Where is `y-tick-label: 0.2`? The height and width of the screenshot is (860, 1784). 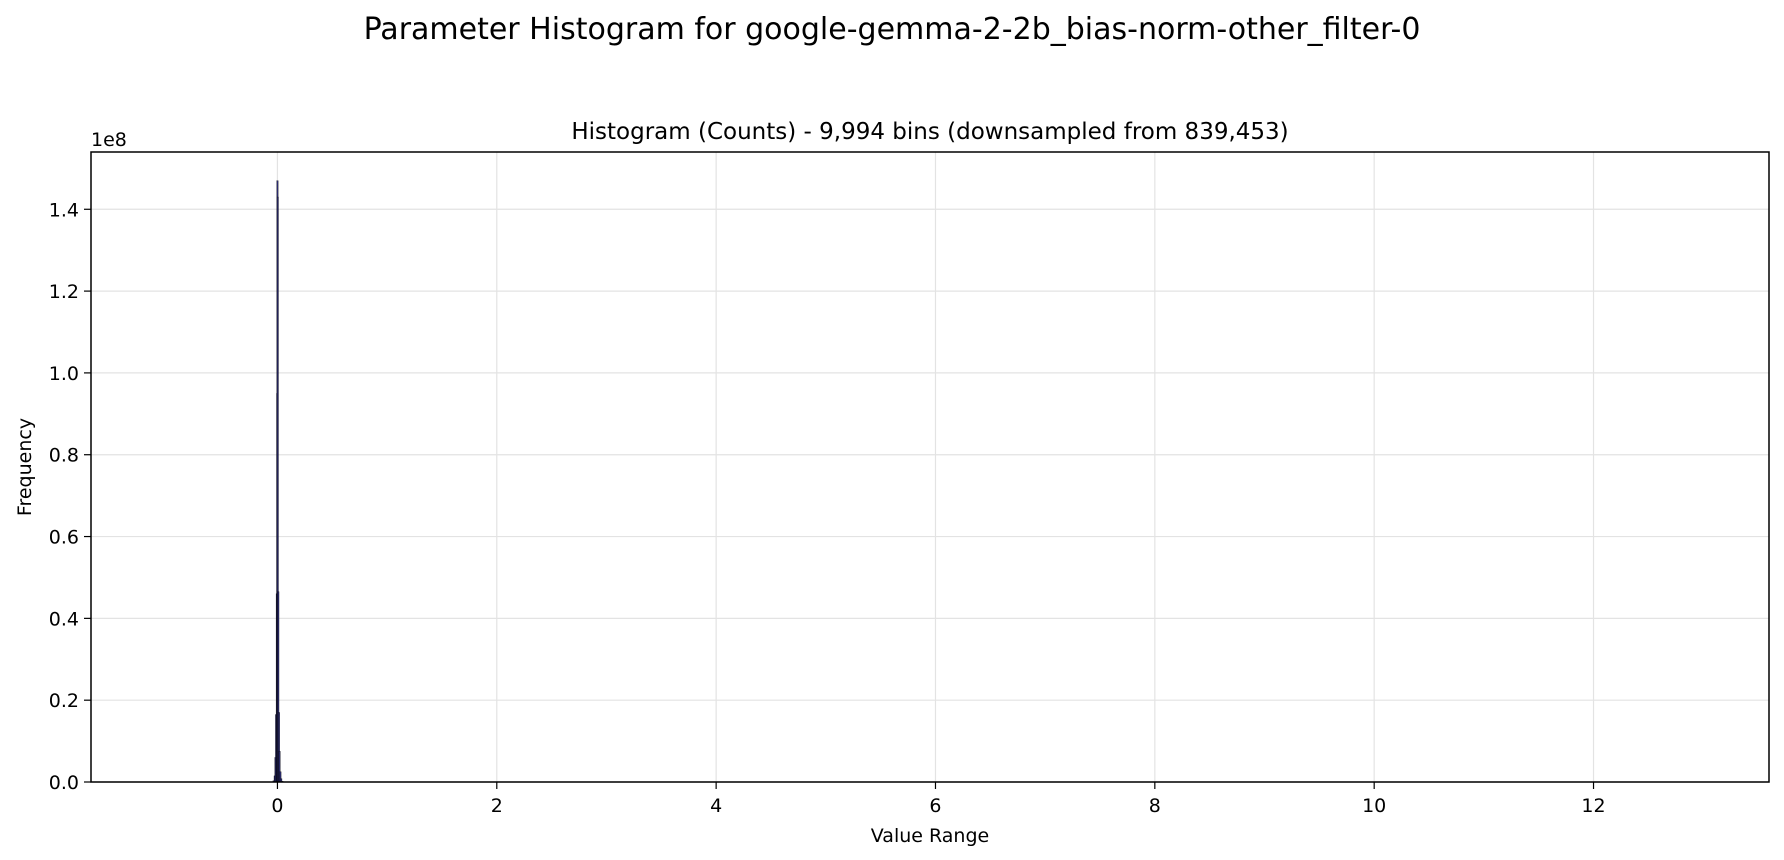
y-tick-label: 0.2 is located at coordinates (64, 701).